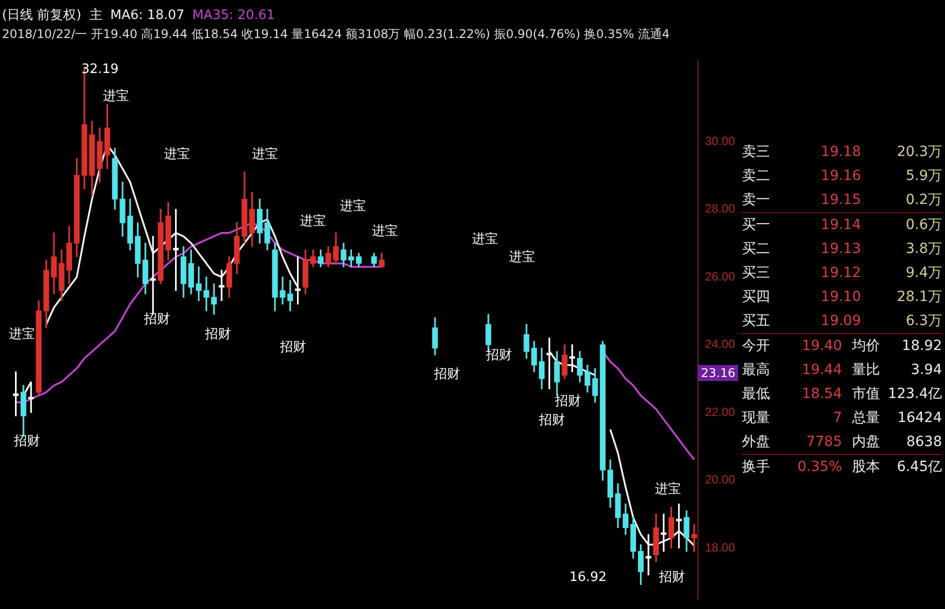  I want to click on y-tick-label: 22.00, so click(720, 411).